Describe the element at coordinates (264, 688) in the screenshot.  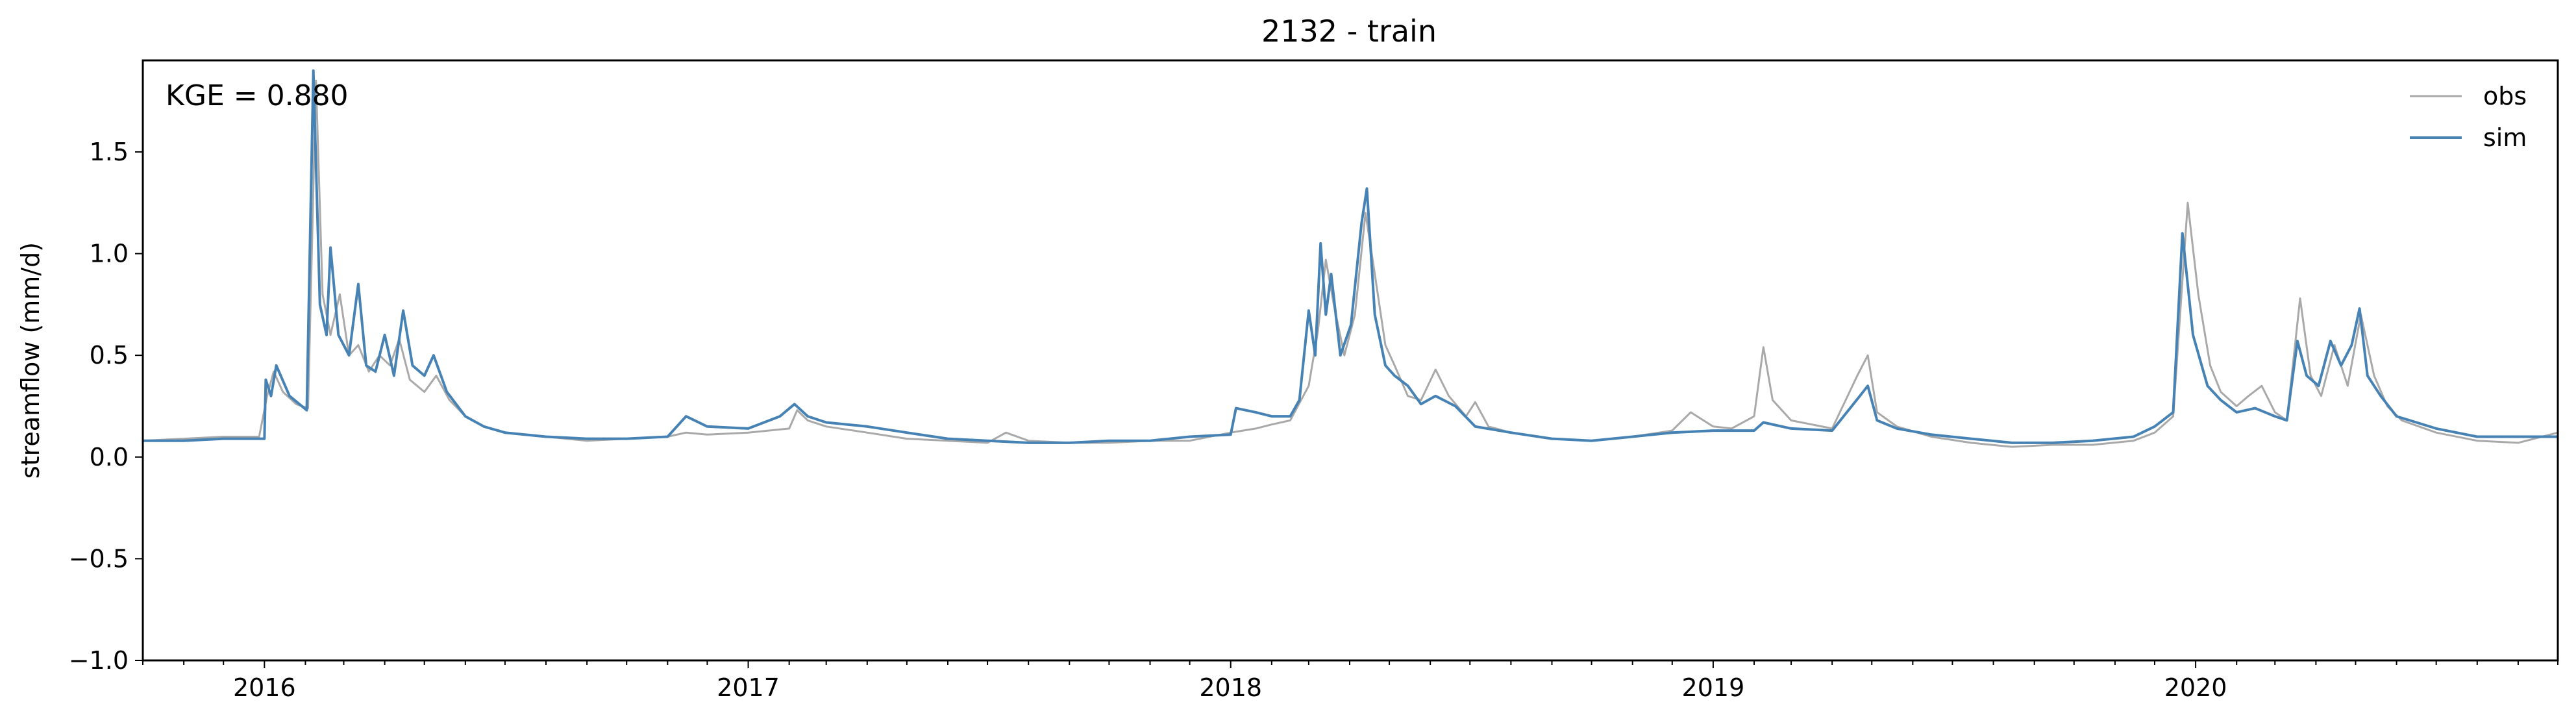
I see `x-tick-label: 2016` at that location.